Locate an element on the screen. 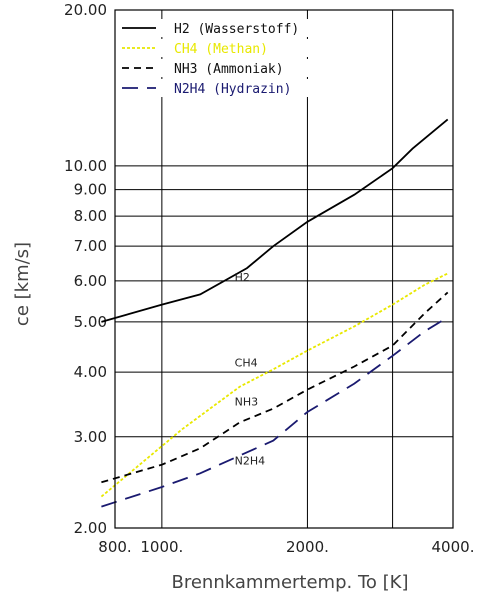  y-tick-label: 6.00 is located at coordinates (90, 281).